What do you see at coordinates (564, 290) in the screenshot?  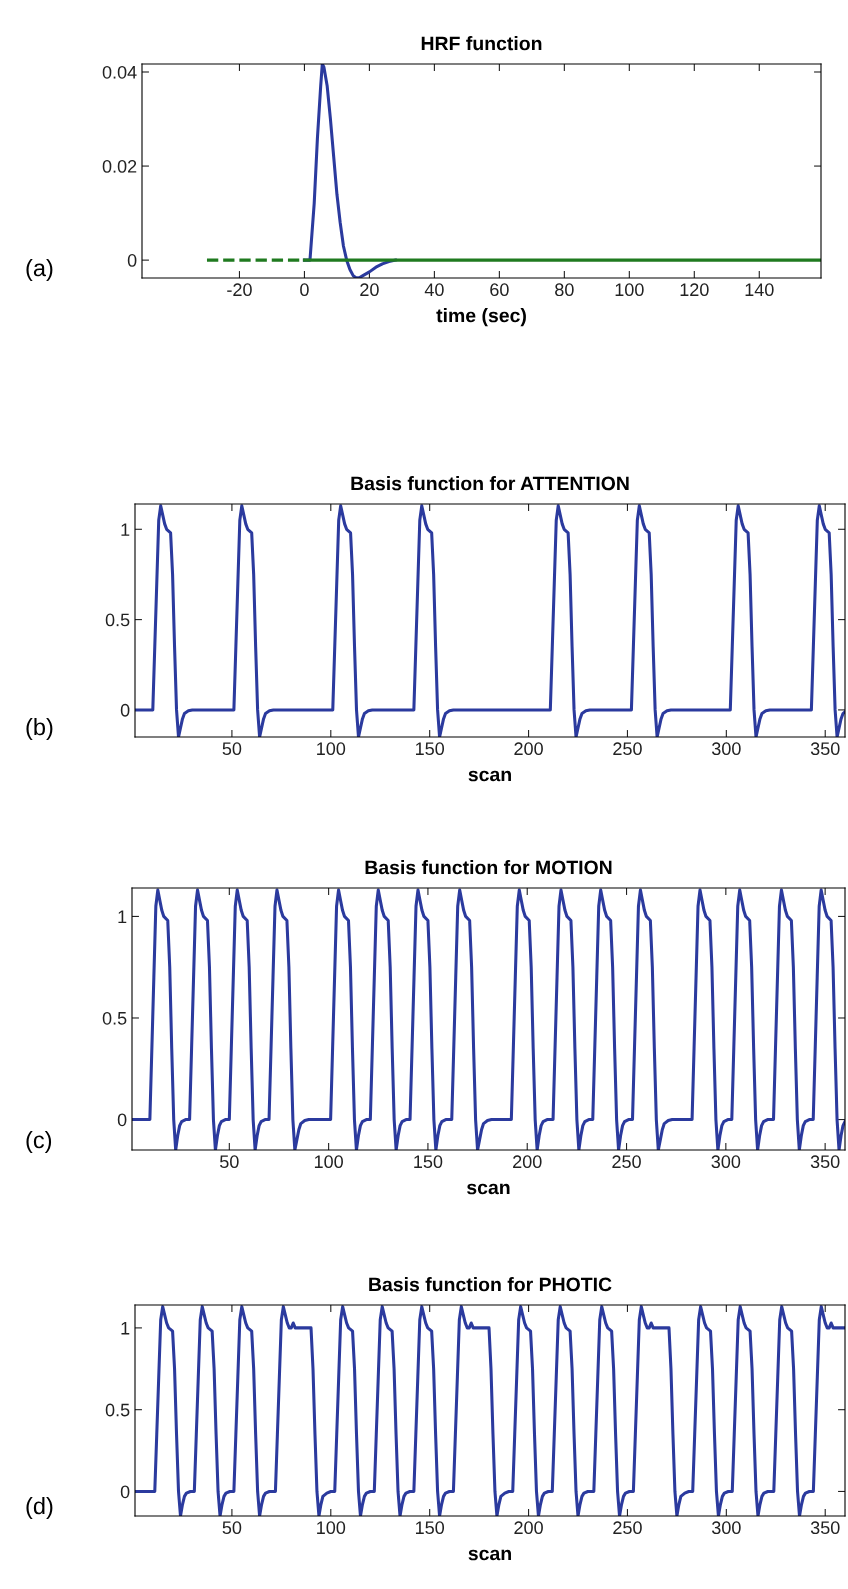 I see `x-tick-label: 80` at bounding box center [564, 290].